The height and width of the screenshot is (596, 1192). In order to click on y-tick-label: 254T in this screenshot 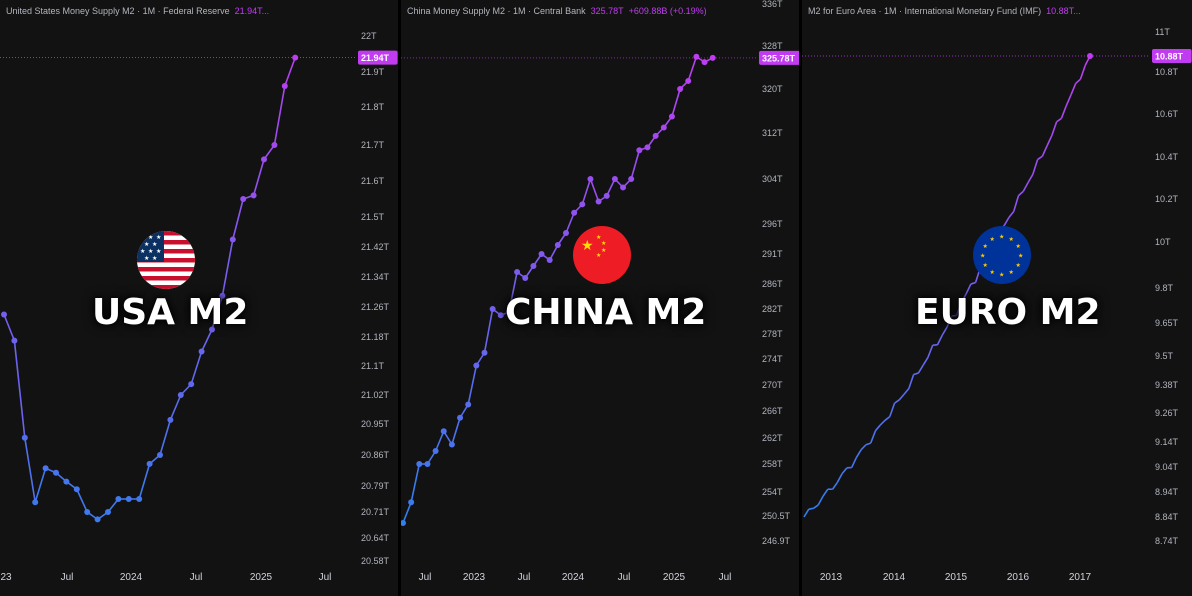, I will do `click(772, 492)`.